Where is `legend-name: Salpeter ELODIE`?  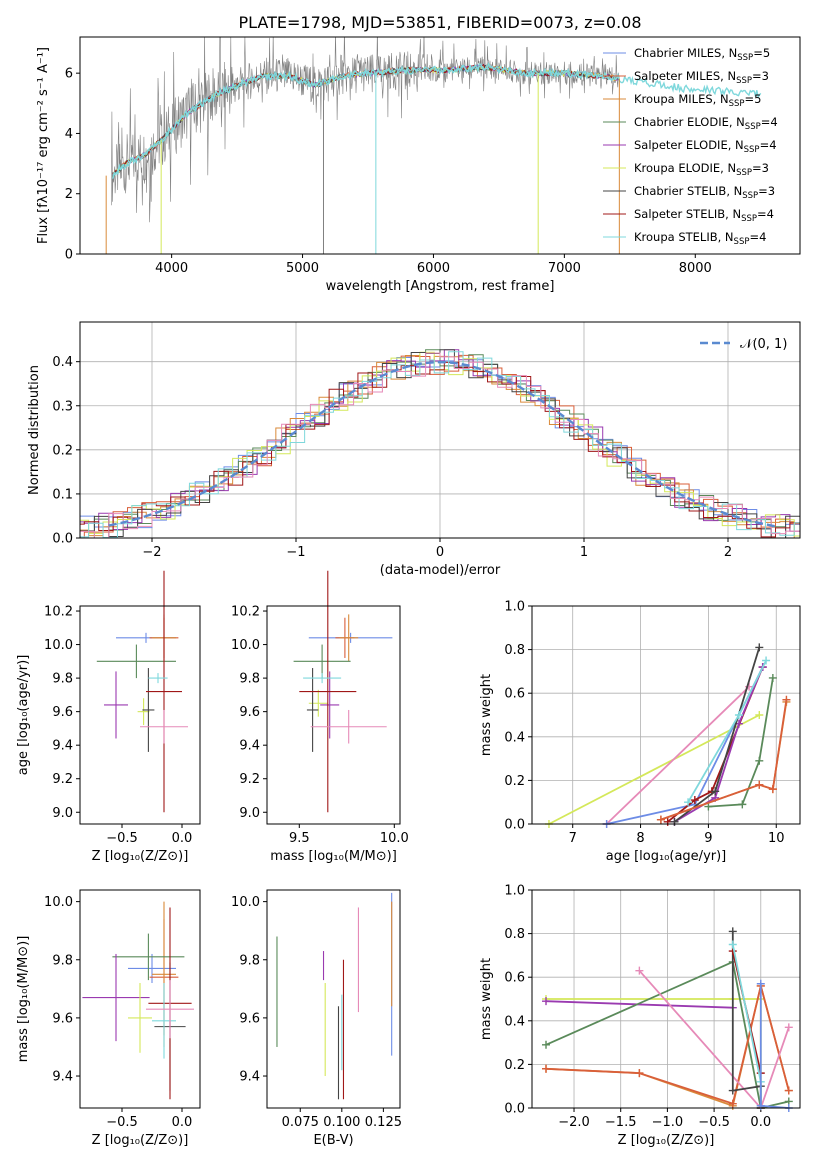 legend-name: Salpeter ELODIE is located at coordinates (681, 145).